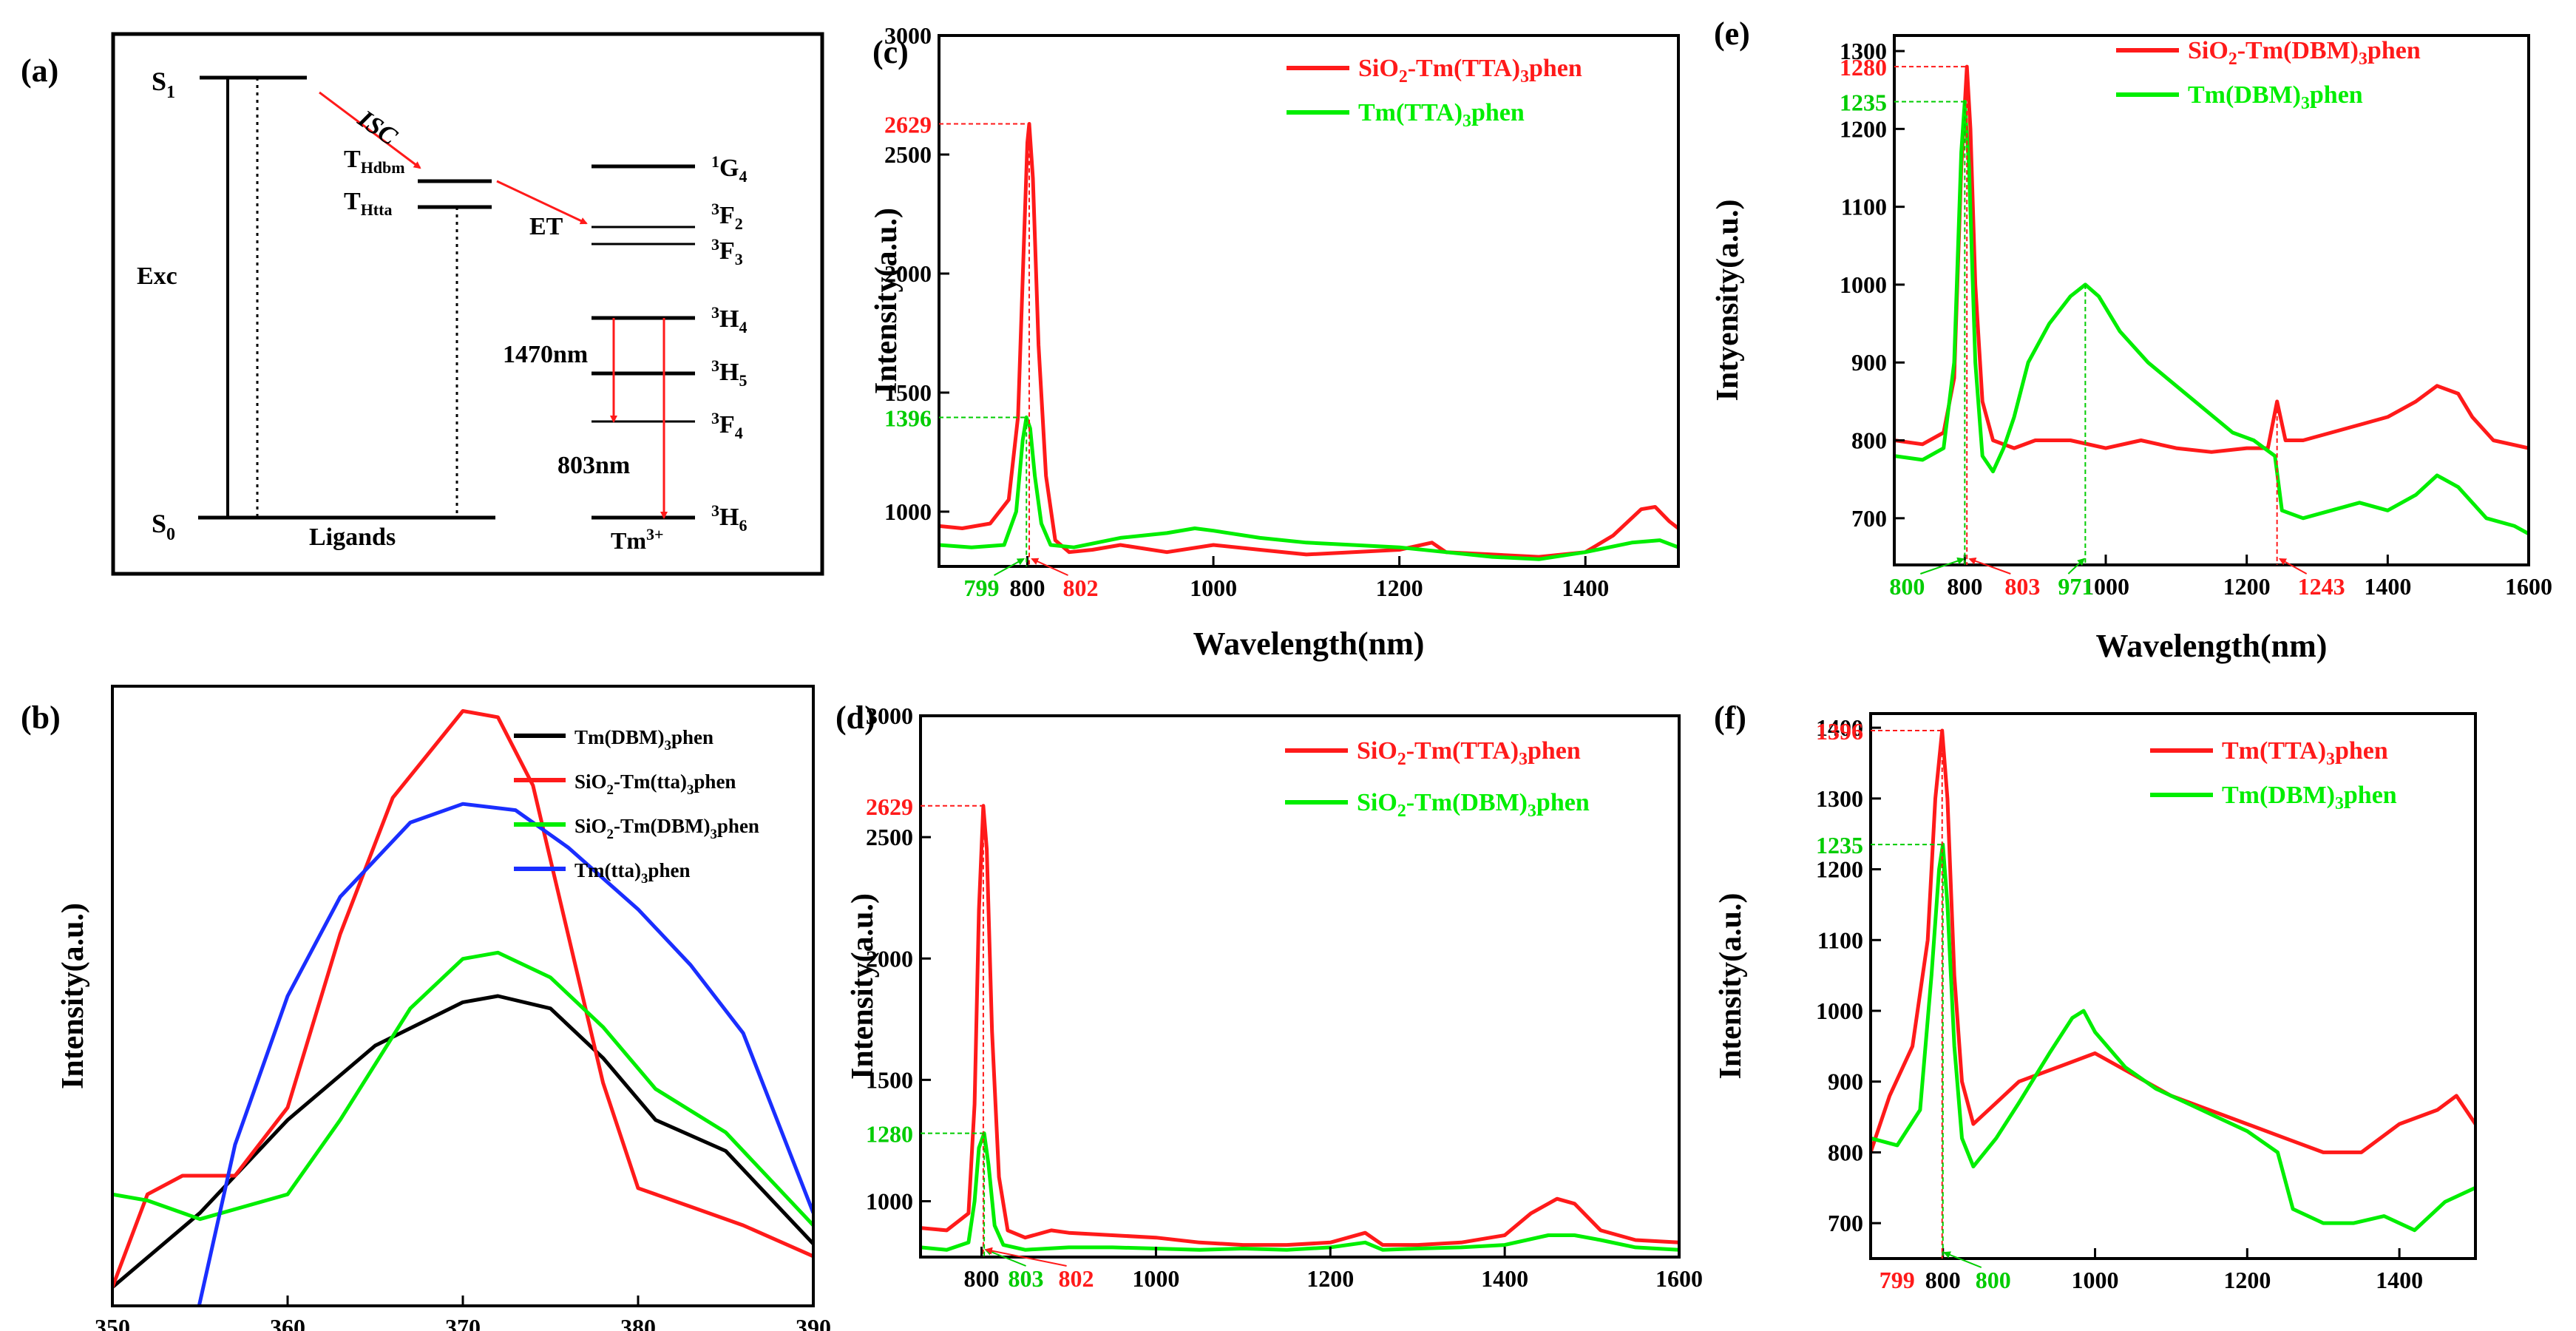  What do you see at coordinates (374, 161) in the screenshot?
I see `label-thdbm: THdbm` at bounding box center [374, 161].